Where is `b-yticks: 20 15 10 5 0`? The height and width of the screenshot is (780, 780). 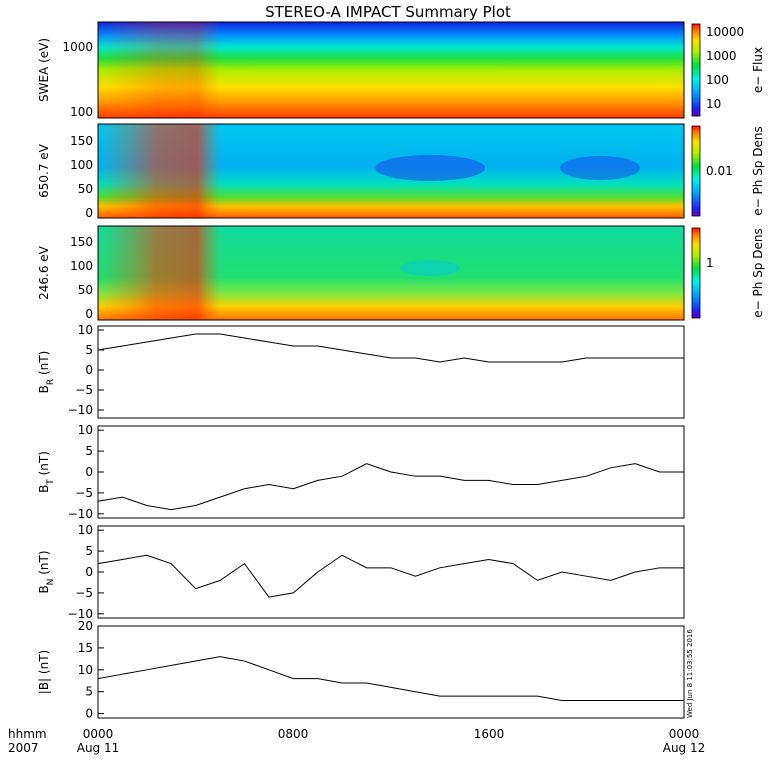
b-yticks: 20 15 10 5 0 is located at coordinates (91, 670).